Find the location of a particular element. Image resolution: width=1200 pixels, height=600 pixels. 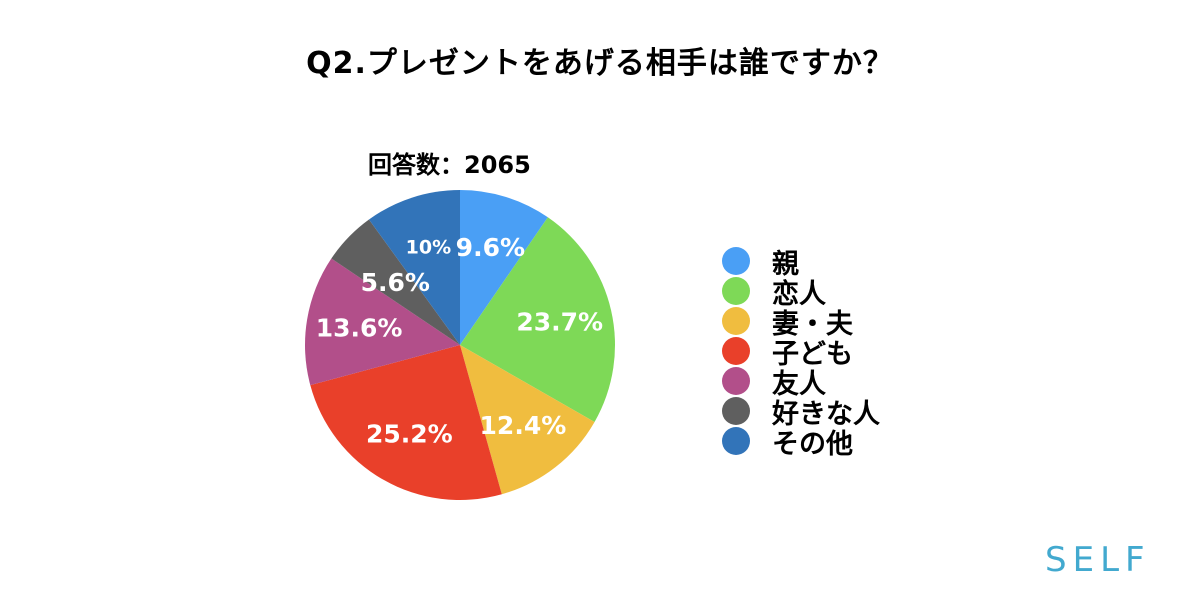

self-logo: SELF is located at coordinates (1098, 560).